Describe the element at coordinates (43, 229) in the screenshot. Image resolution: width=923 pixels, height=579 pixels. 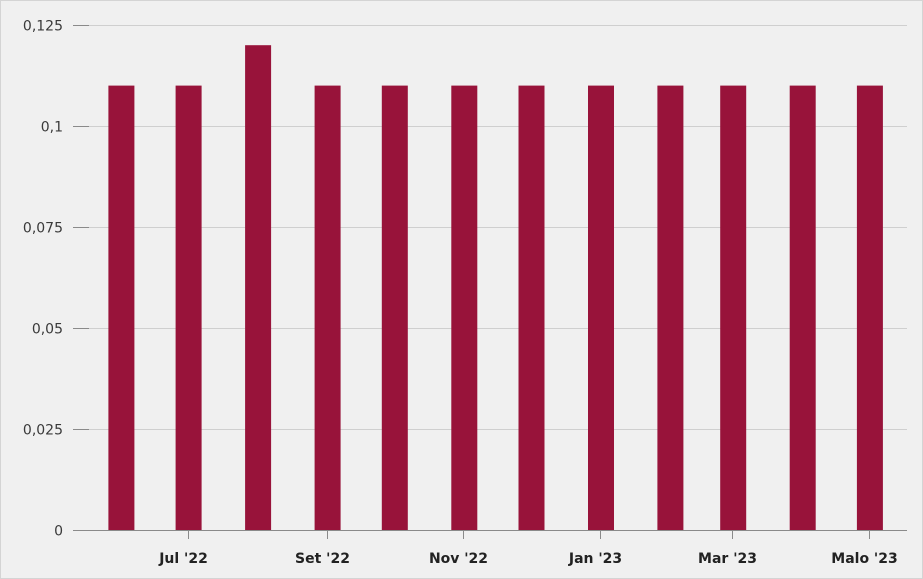
I see `y-tick-label: 0,075` at that location.